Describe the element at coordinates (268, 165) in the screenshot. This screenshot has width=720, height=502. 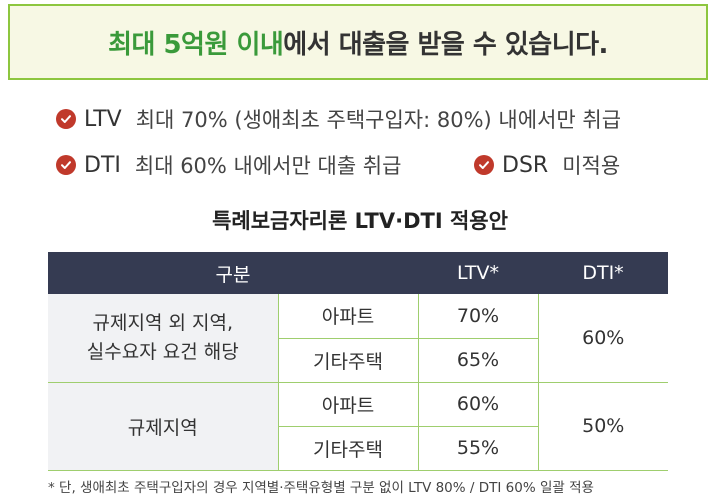
I see `bullet-text: 최대 60% 내에서만 대출 취급` at that location.